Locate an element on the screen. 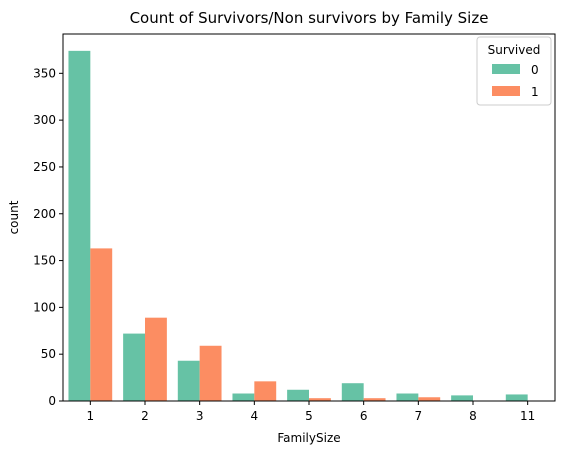  x-axis: 1 2 3 4 5 6 7 8 11 is located at coordinates (311, 412).